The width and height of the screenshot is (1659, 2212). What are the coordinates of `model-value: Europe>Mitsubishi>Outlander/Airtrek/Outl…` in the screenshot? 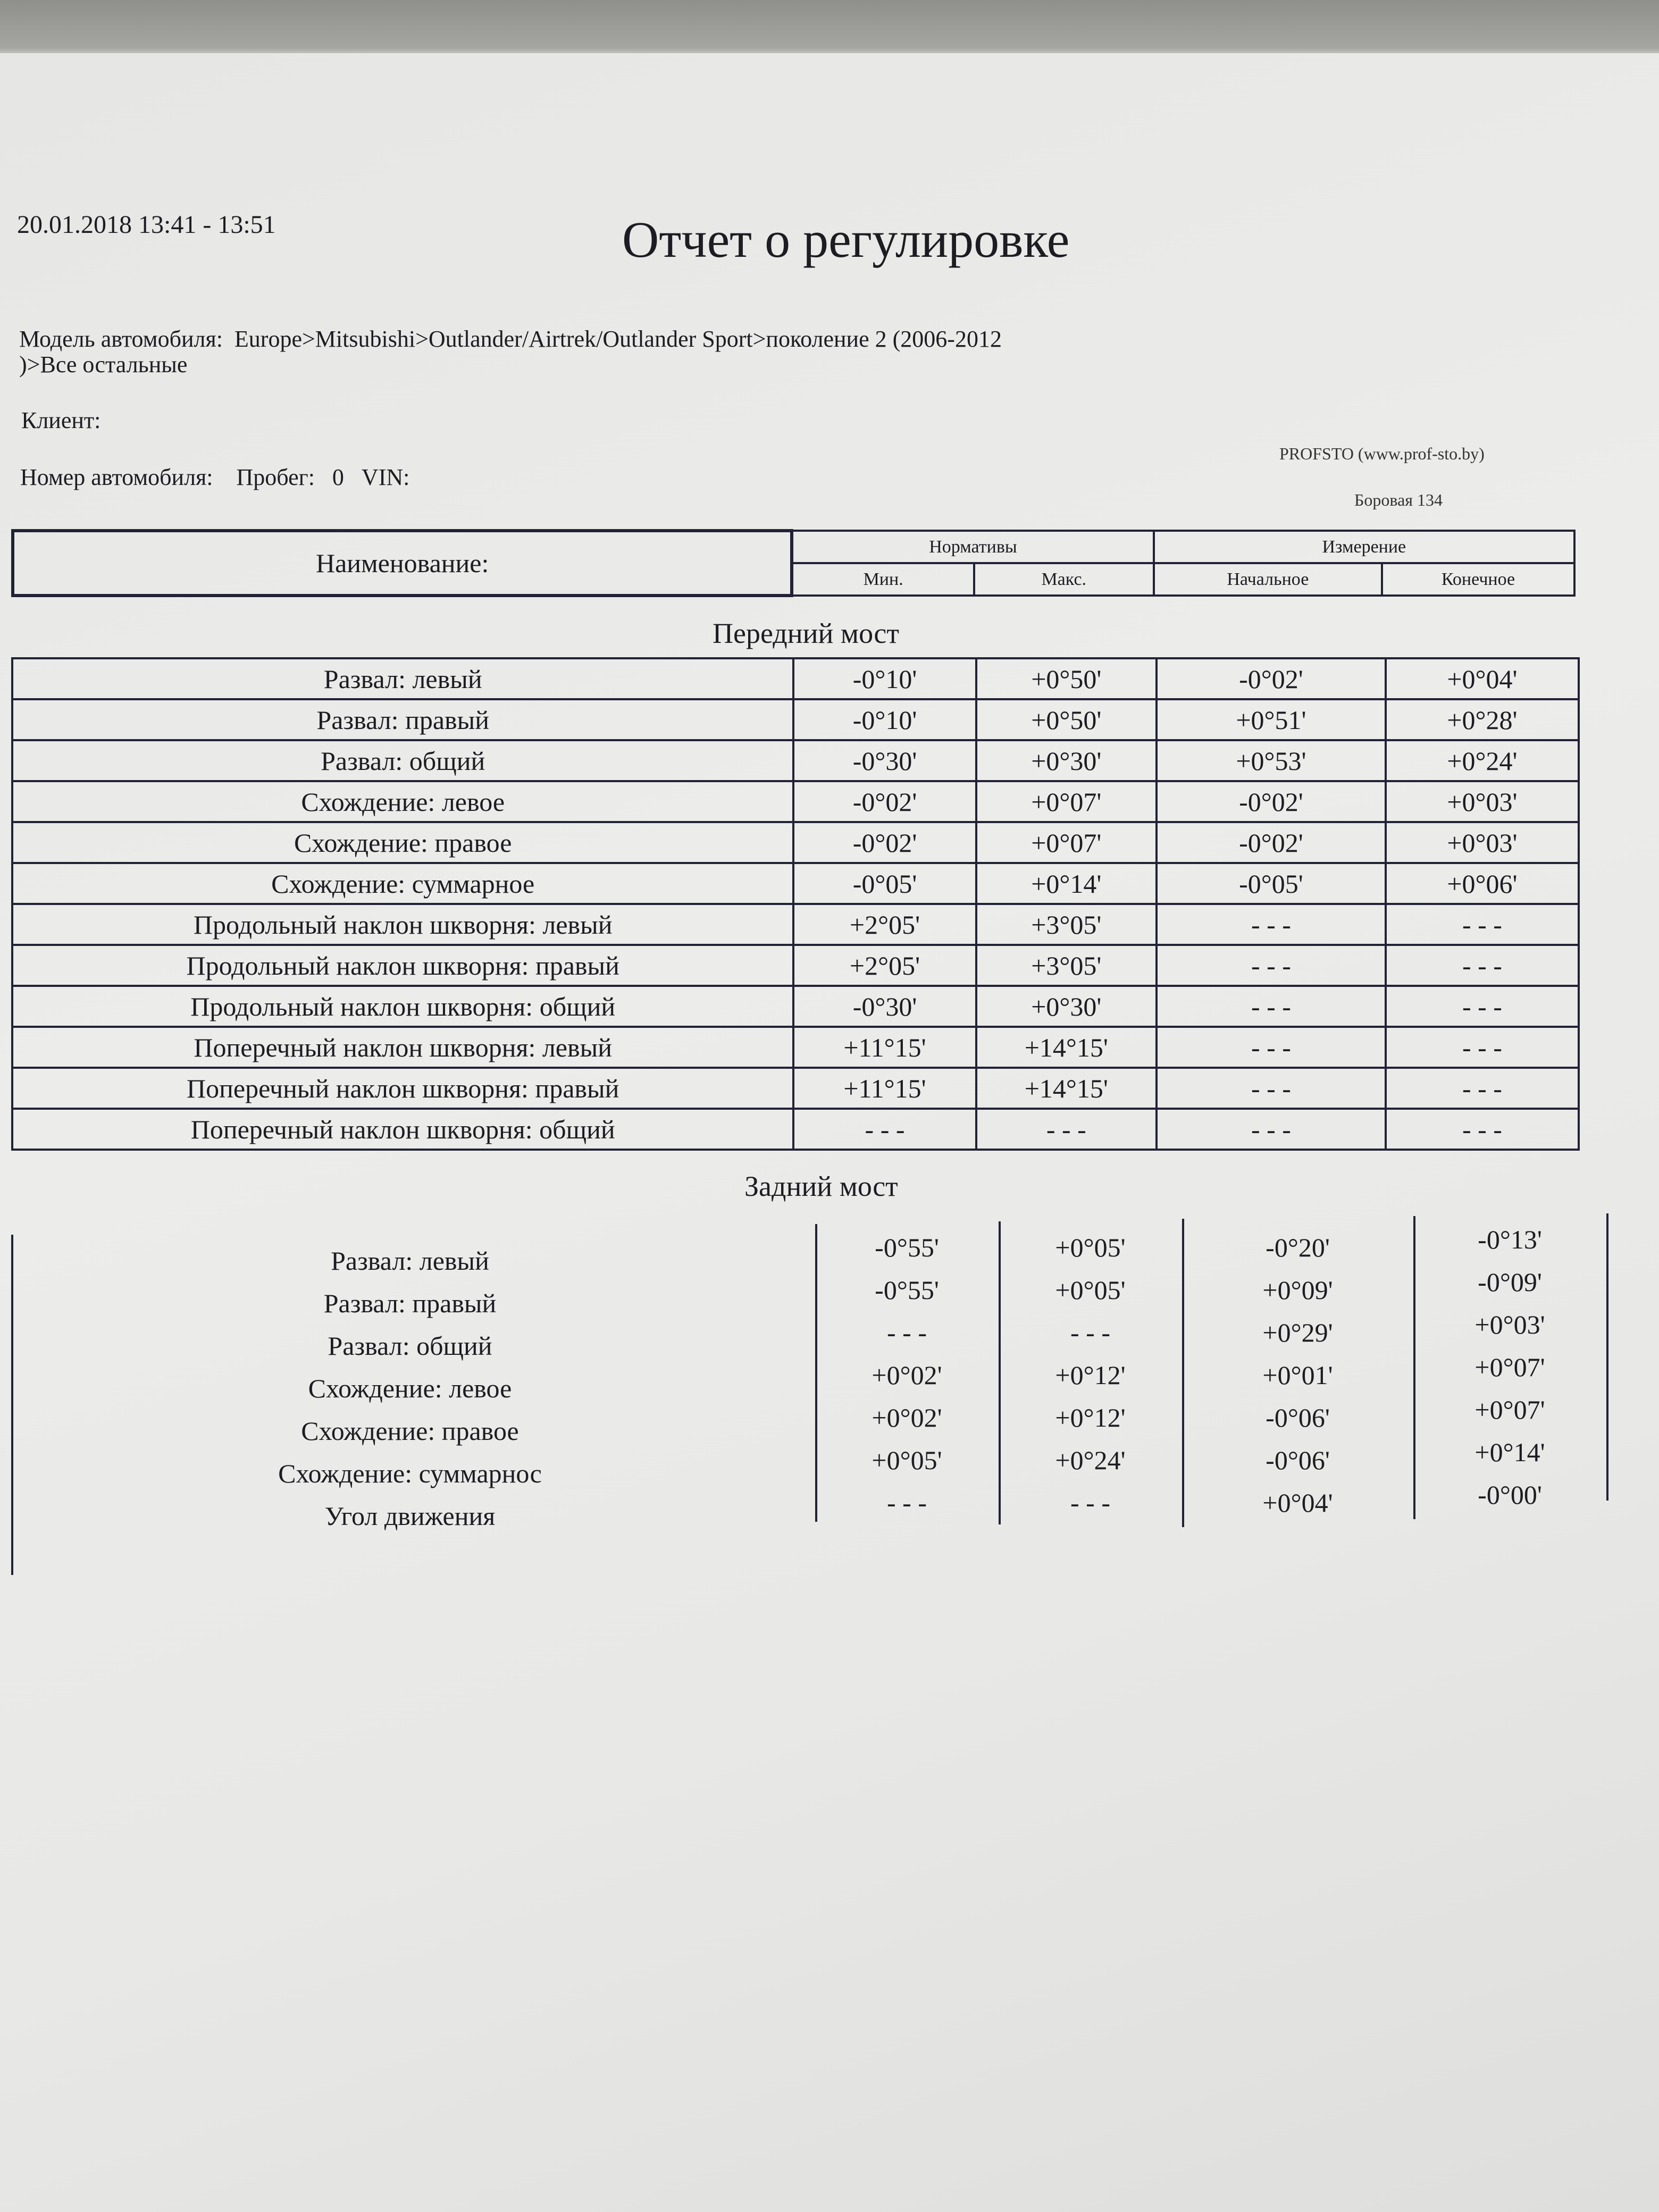 It's located at (618, 339).